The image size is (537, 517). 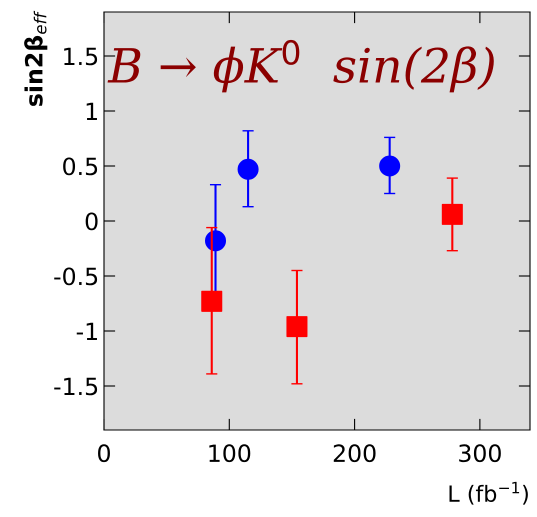 I want to click on y-tick-label: 1.5, so click(x=81, y=57).